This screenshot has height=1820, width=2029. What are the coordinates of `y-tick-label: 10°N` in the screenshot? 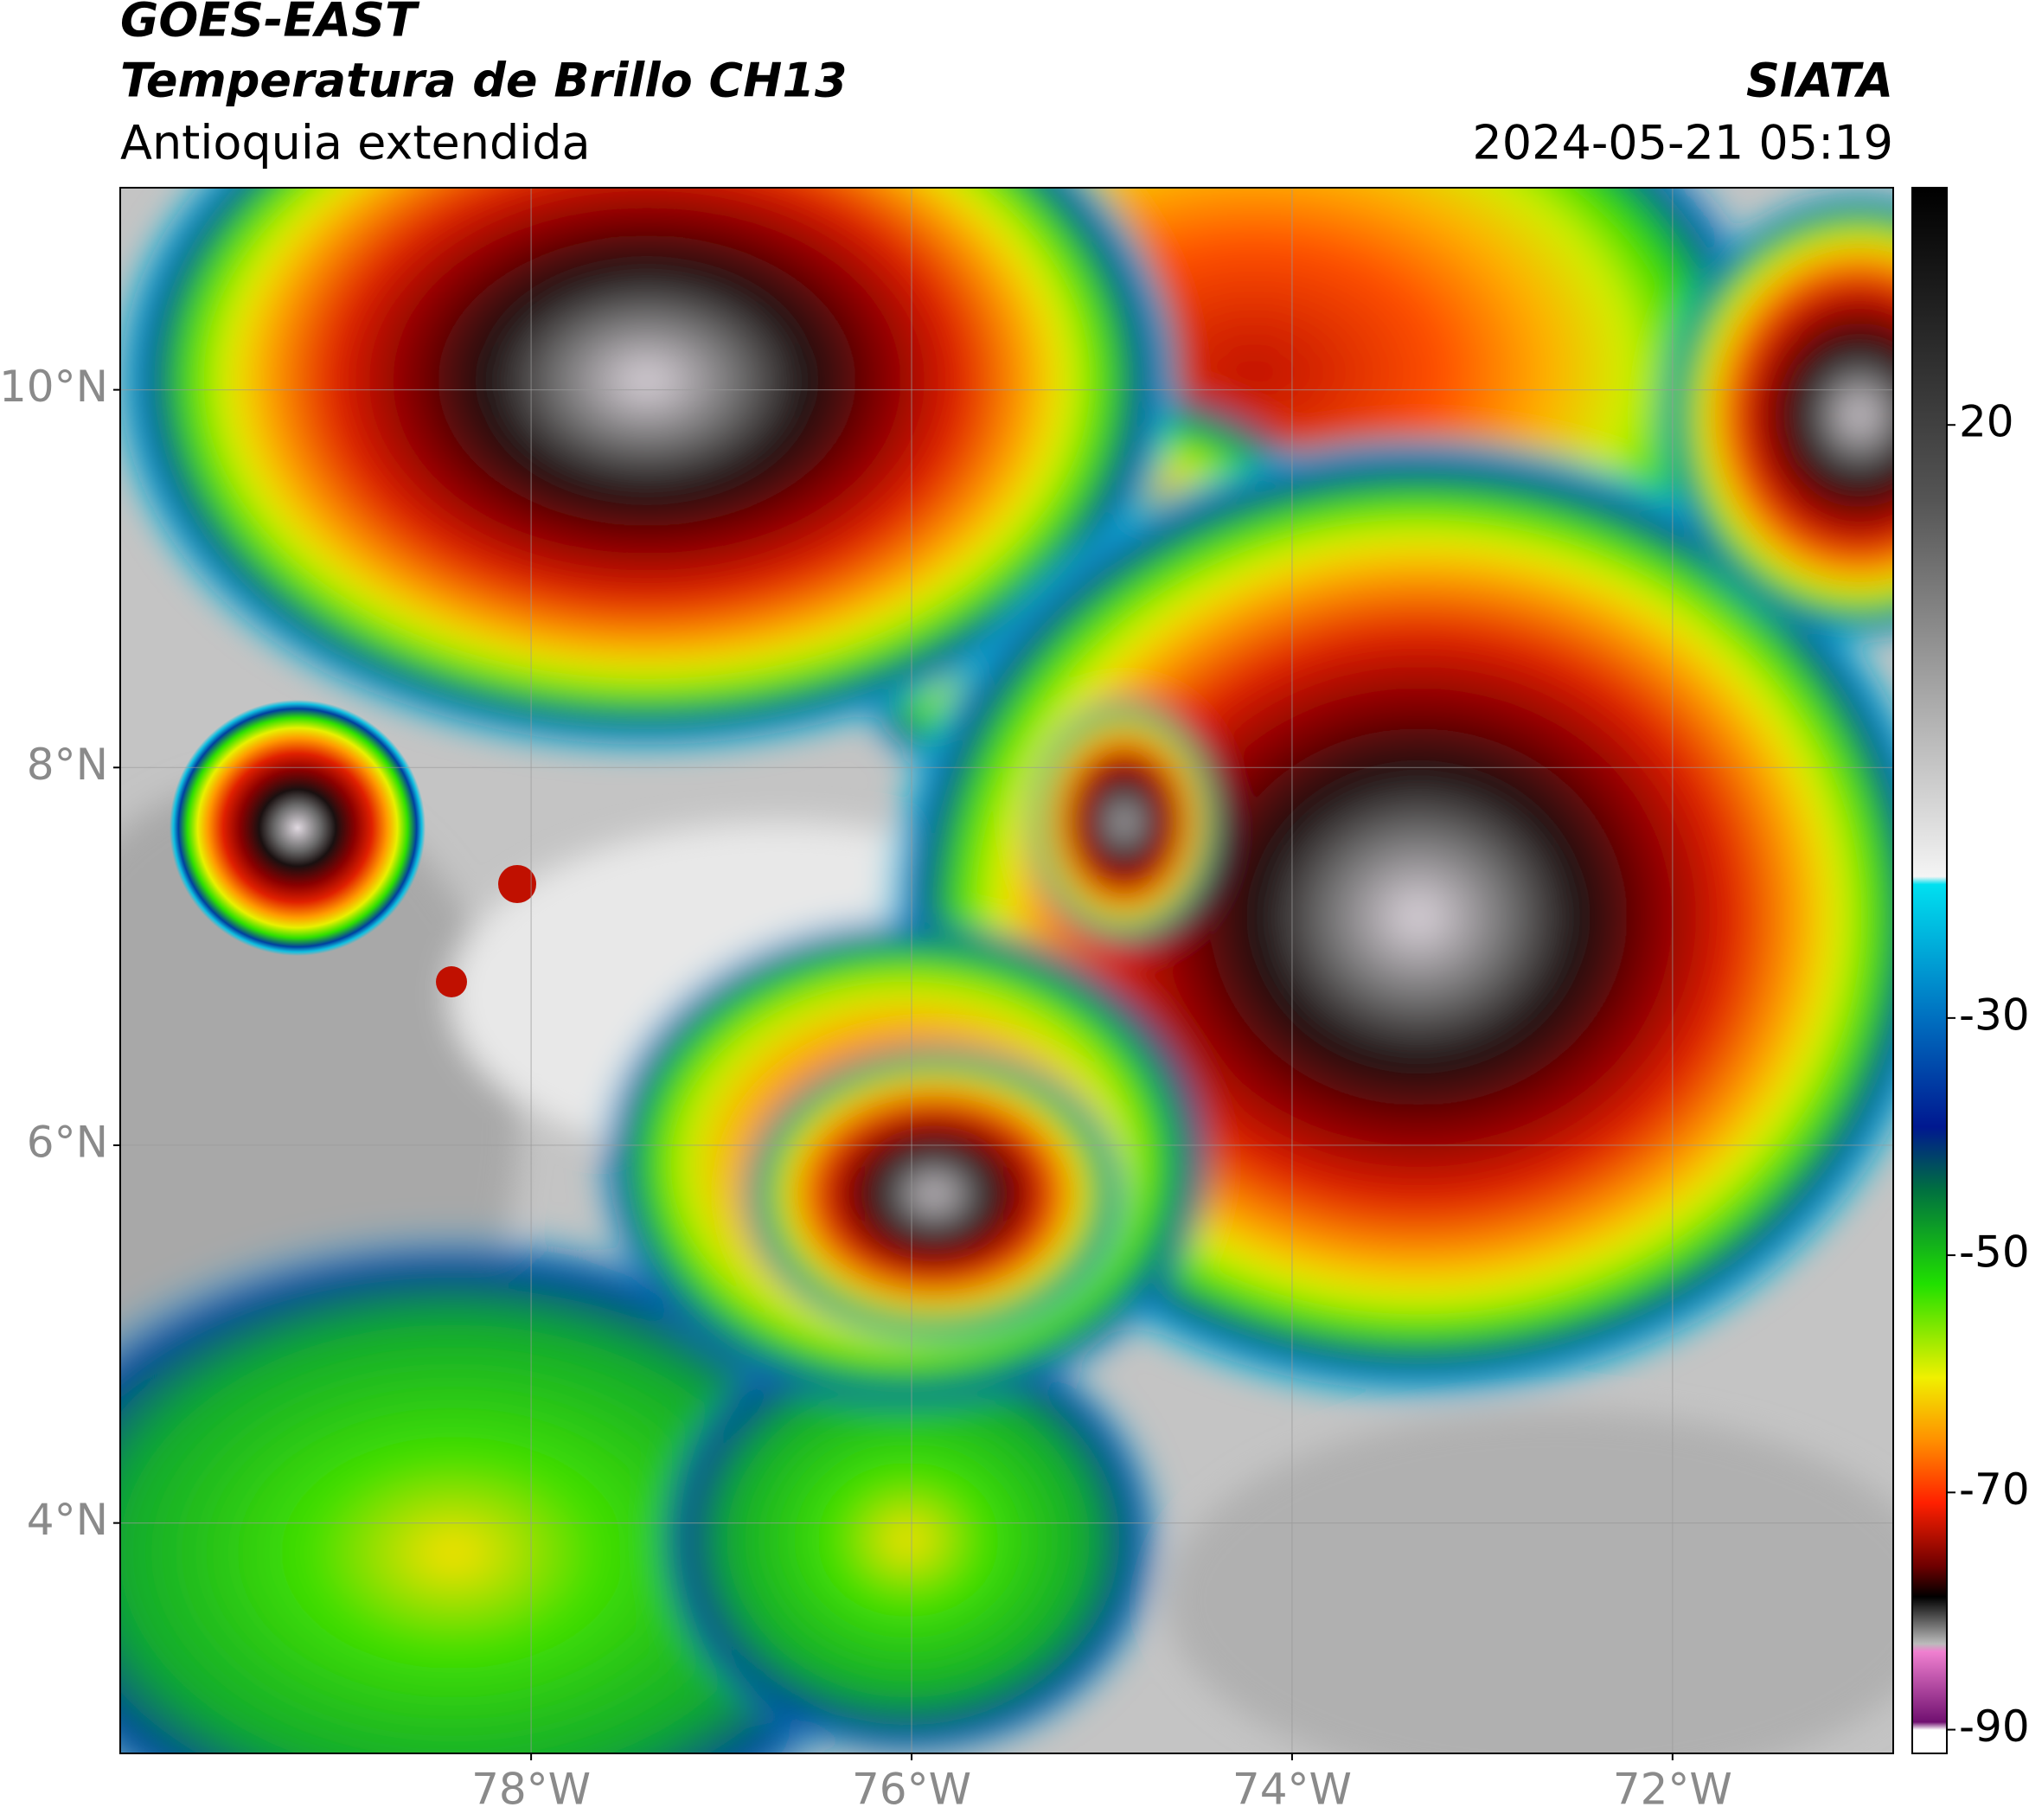 It's located at (54, 387).